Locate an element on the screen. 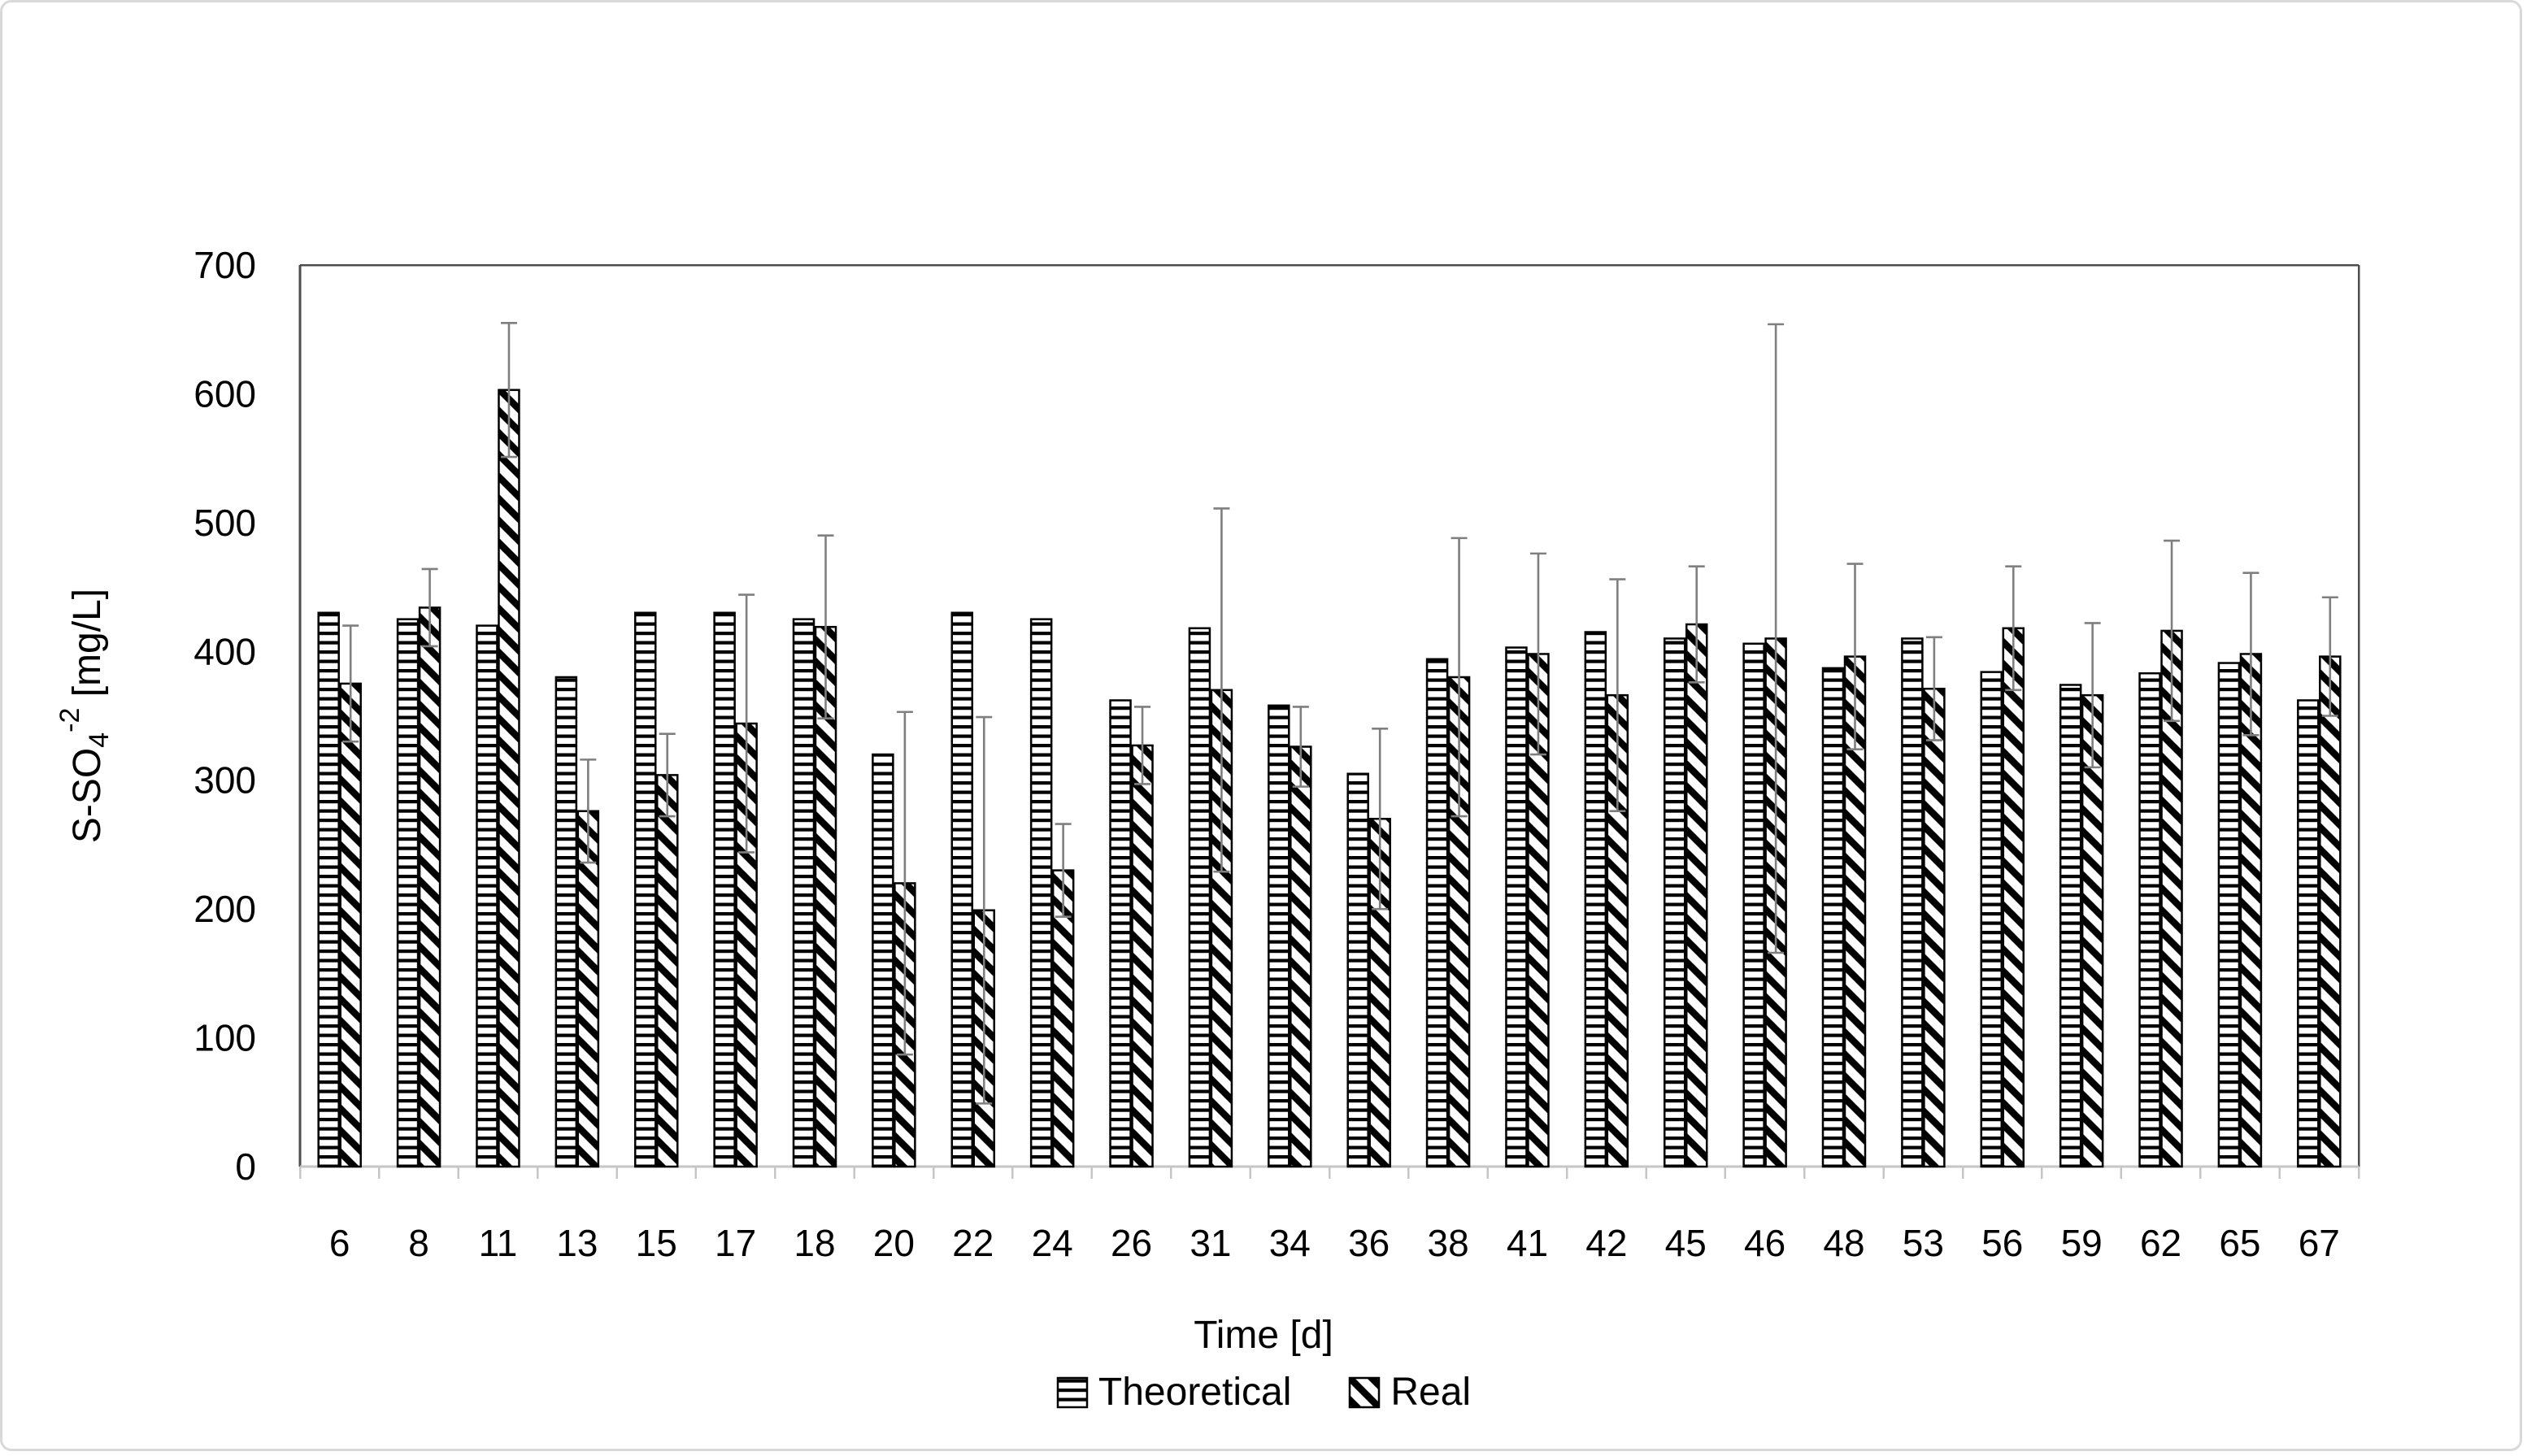 The image size is (2527, 1456). x-tick-18: 18 is located at coordinates (814, 1243).